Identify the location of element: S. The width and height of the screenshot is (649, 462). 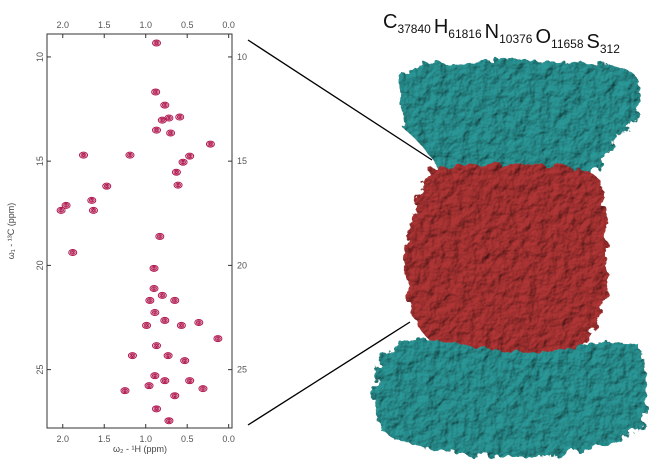
(593, 42).